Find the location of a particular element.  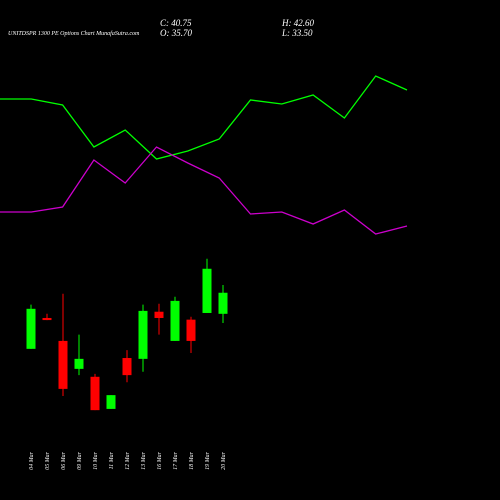

x-tick-label: 20 Mar is located at coordinates (224, 460).